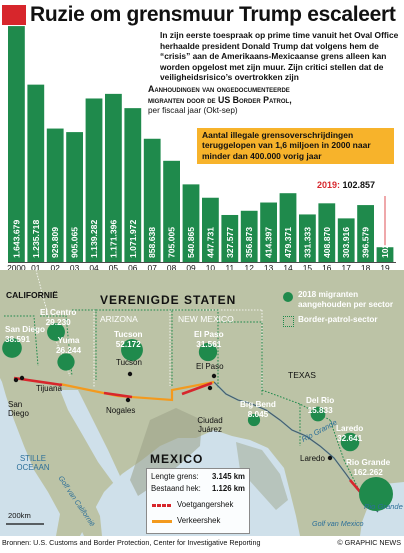  What do you see at coordinates (258, 409) in the screenshot?
I see `sector-big-bend: Big Bend 8.045` at bounding box center [258, 409].